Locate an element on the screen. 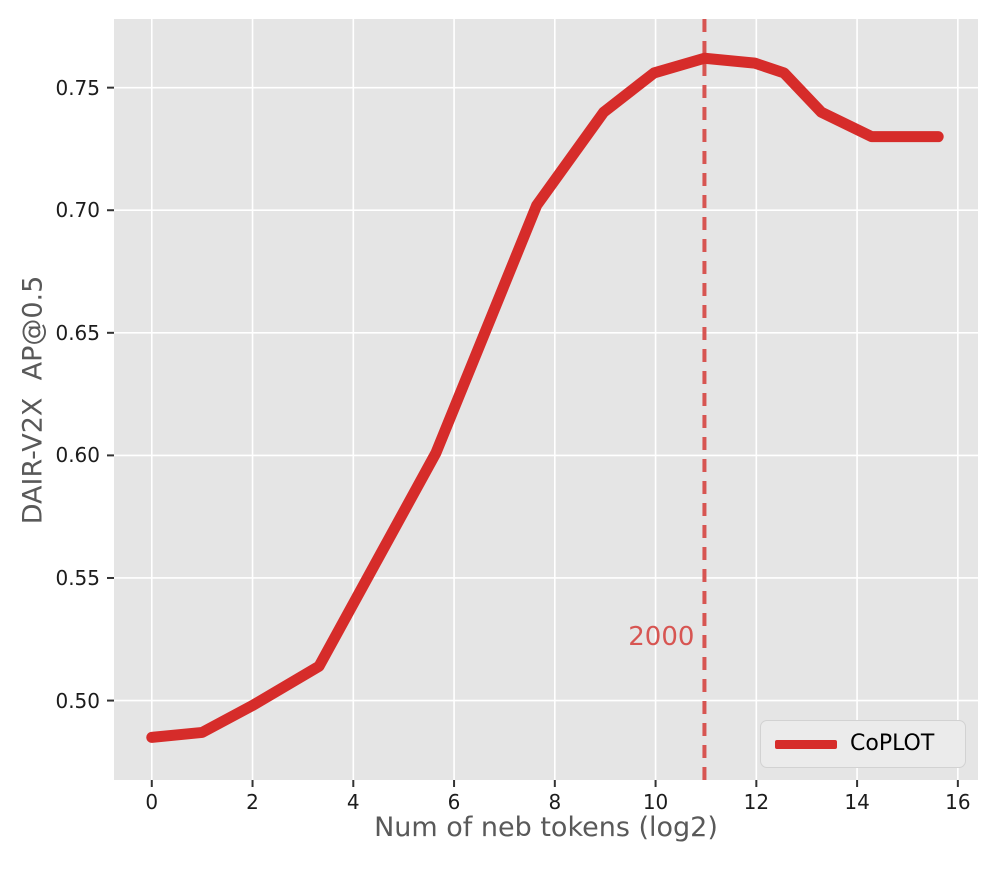 The image size is (997, 872). vline-annotation: 2000 is located at coordinates (661, 636).